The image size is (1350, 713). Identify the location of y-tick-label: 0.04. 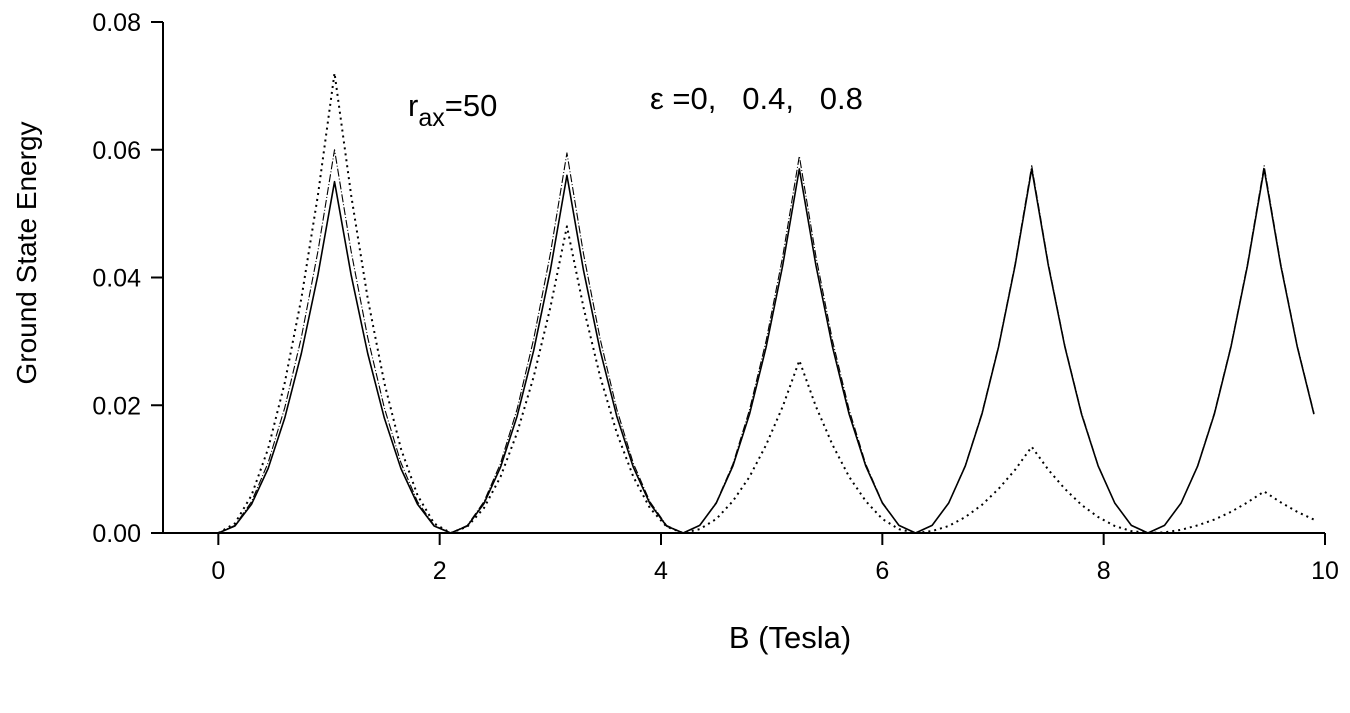
(116, 279).